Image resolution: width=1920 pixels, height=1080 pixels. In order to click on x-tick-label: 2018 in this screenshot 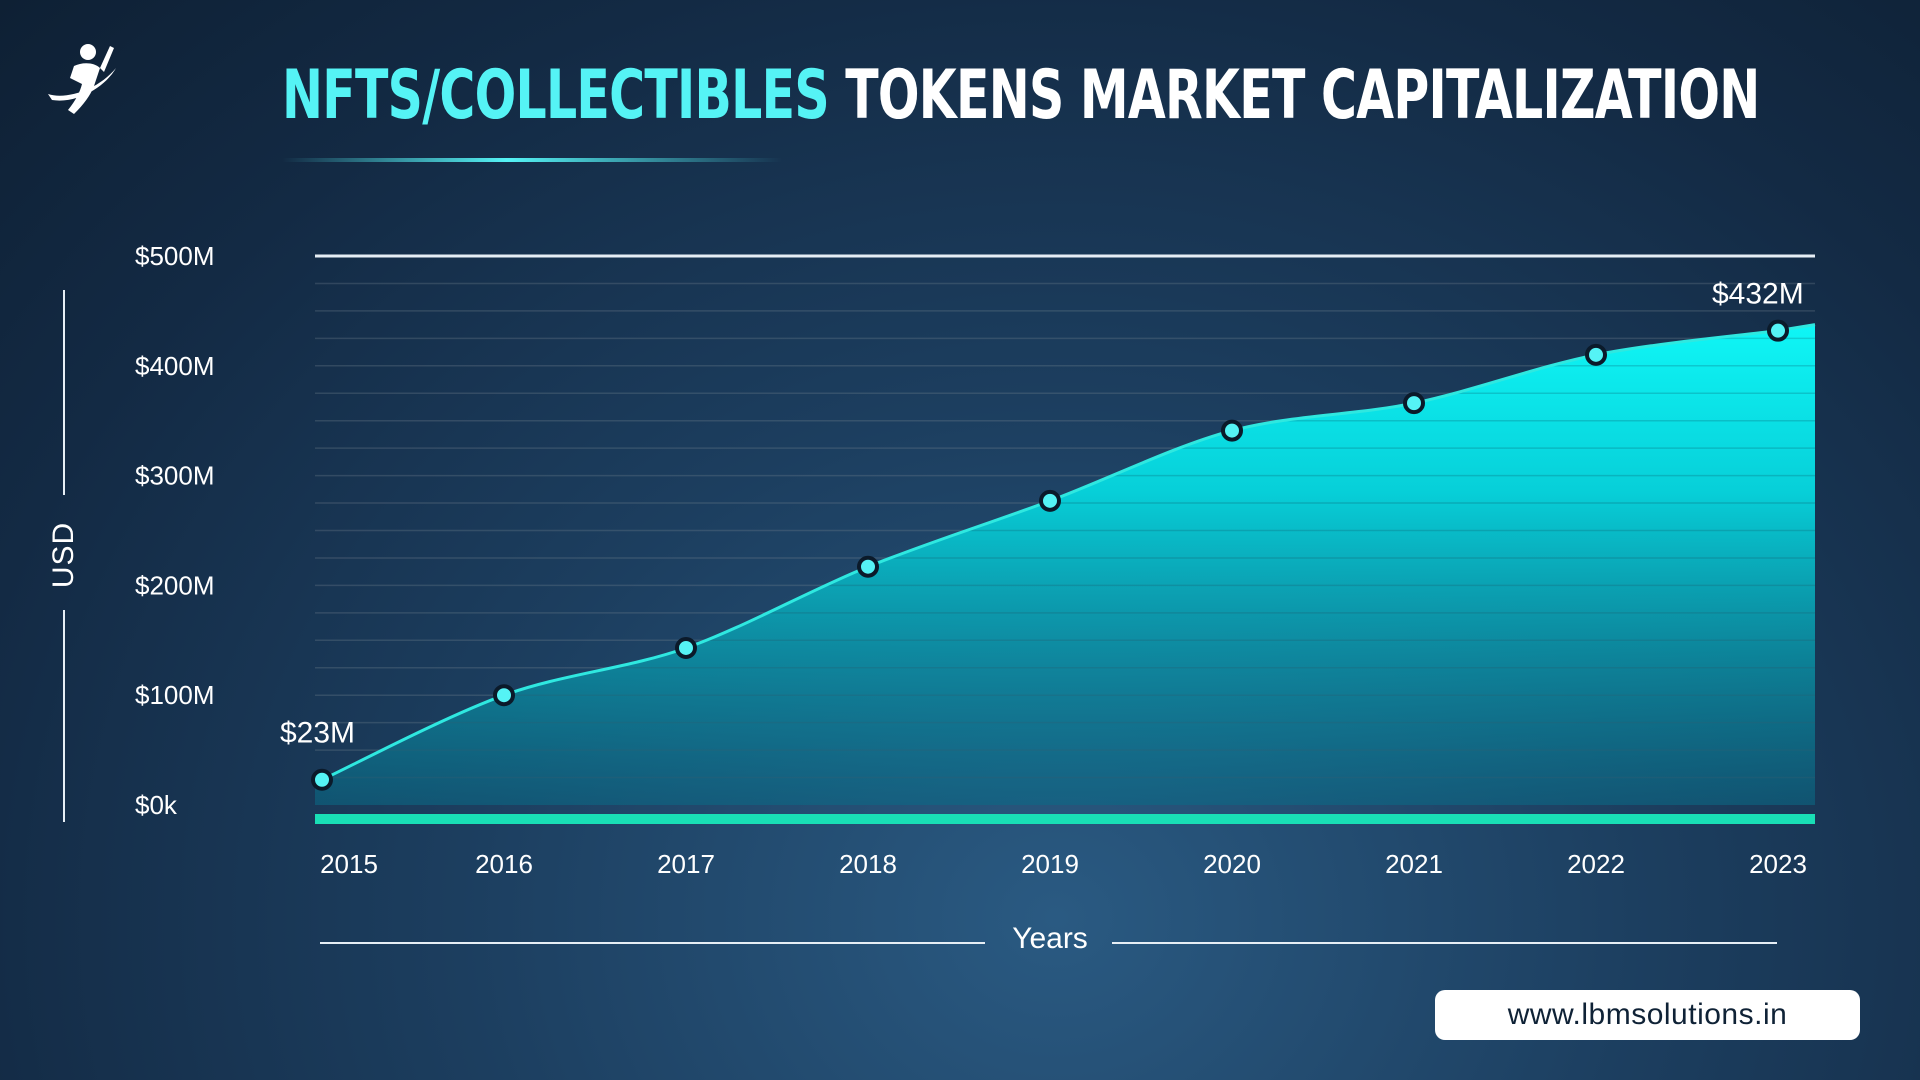, I will do `click(868, 864)`.